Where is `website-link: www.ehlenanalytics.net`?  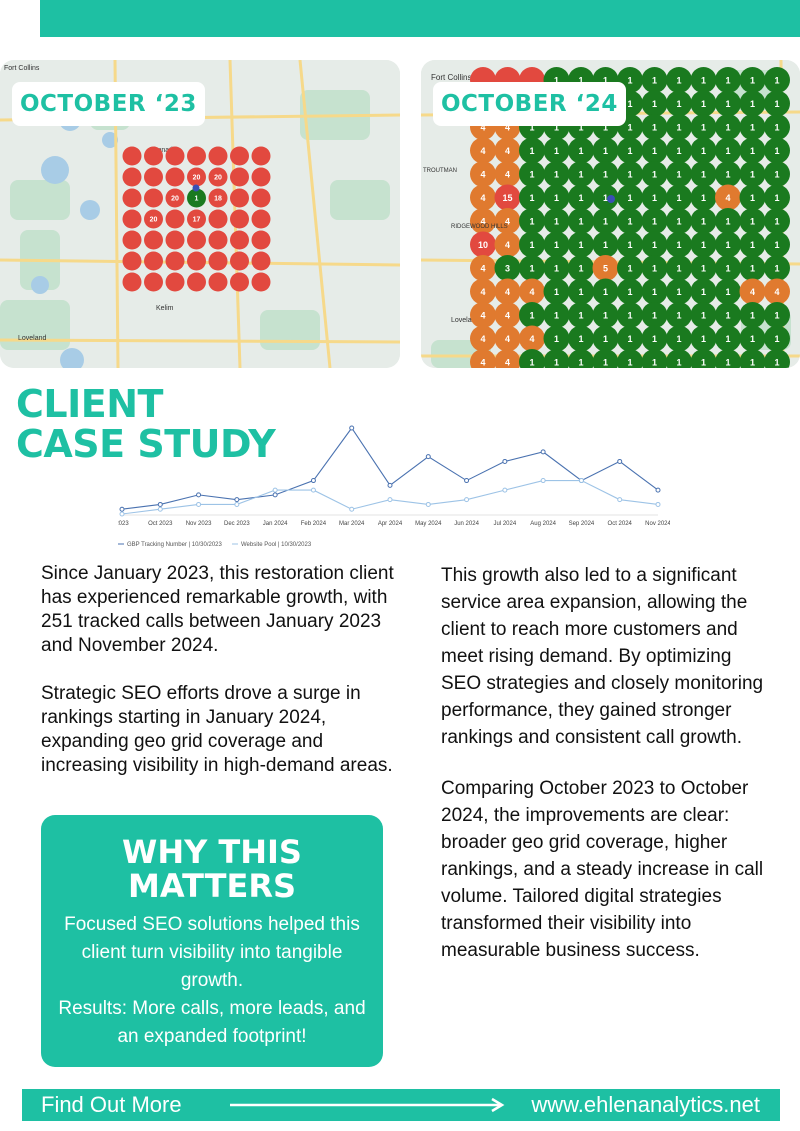 website-link: www.ehlenanalytics.net is located at coordinates (645, 1104).